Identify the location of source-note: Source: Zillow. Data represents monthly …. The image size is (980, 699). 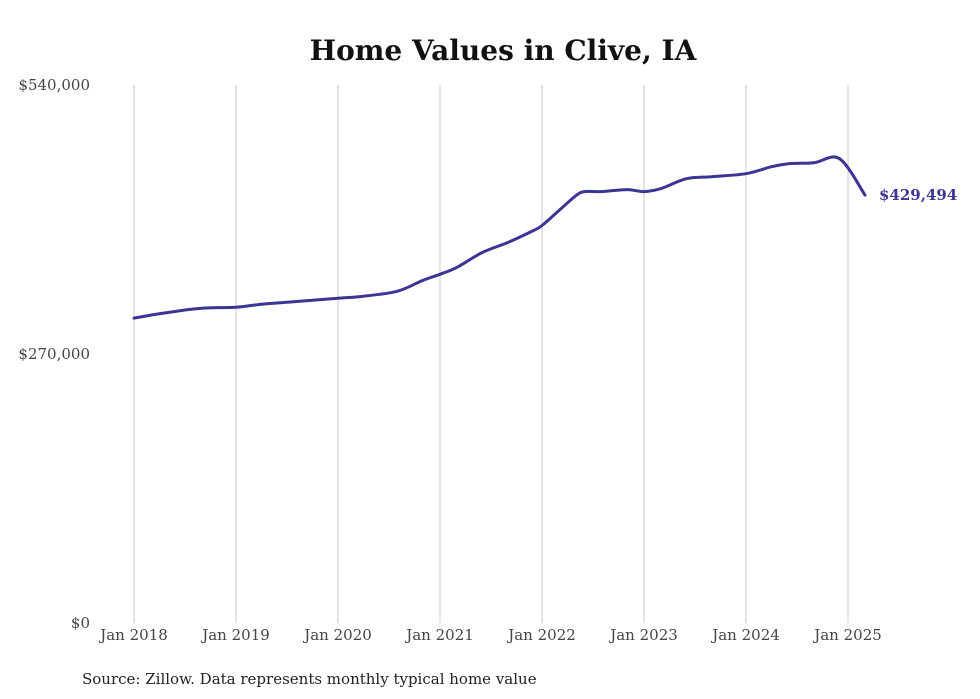
(309, 679).